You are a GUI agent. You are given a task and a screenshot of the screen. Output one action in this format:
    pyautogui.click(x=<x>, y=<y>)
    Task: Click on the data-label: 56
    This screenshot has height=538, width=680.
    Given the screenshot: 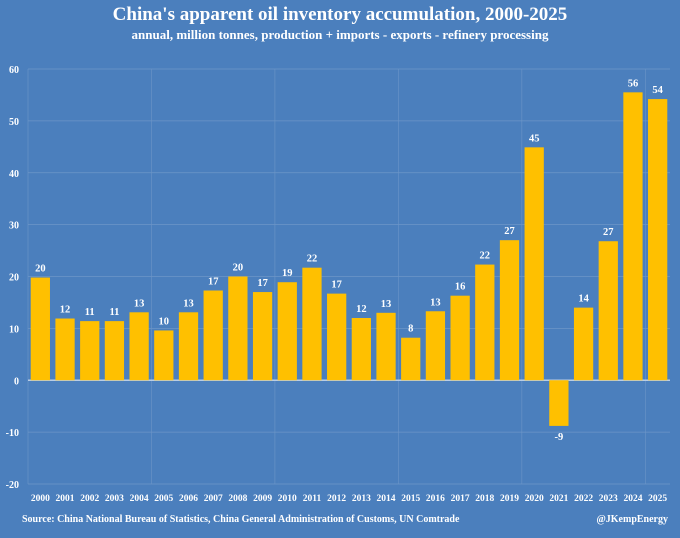 What is the action you would take?
    pyautogui.click(x=633, y=83)
    